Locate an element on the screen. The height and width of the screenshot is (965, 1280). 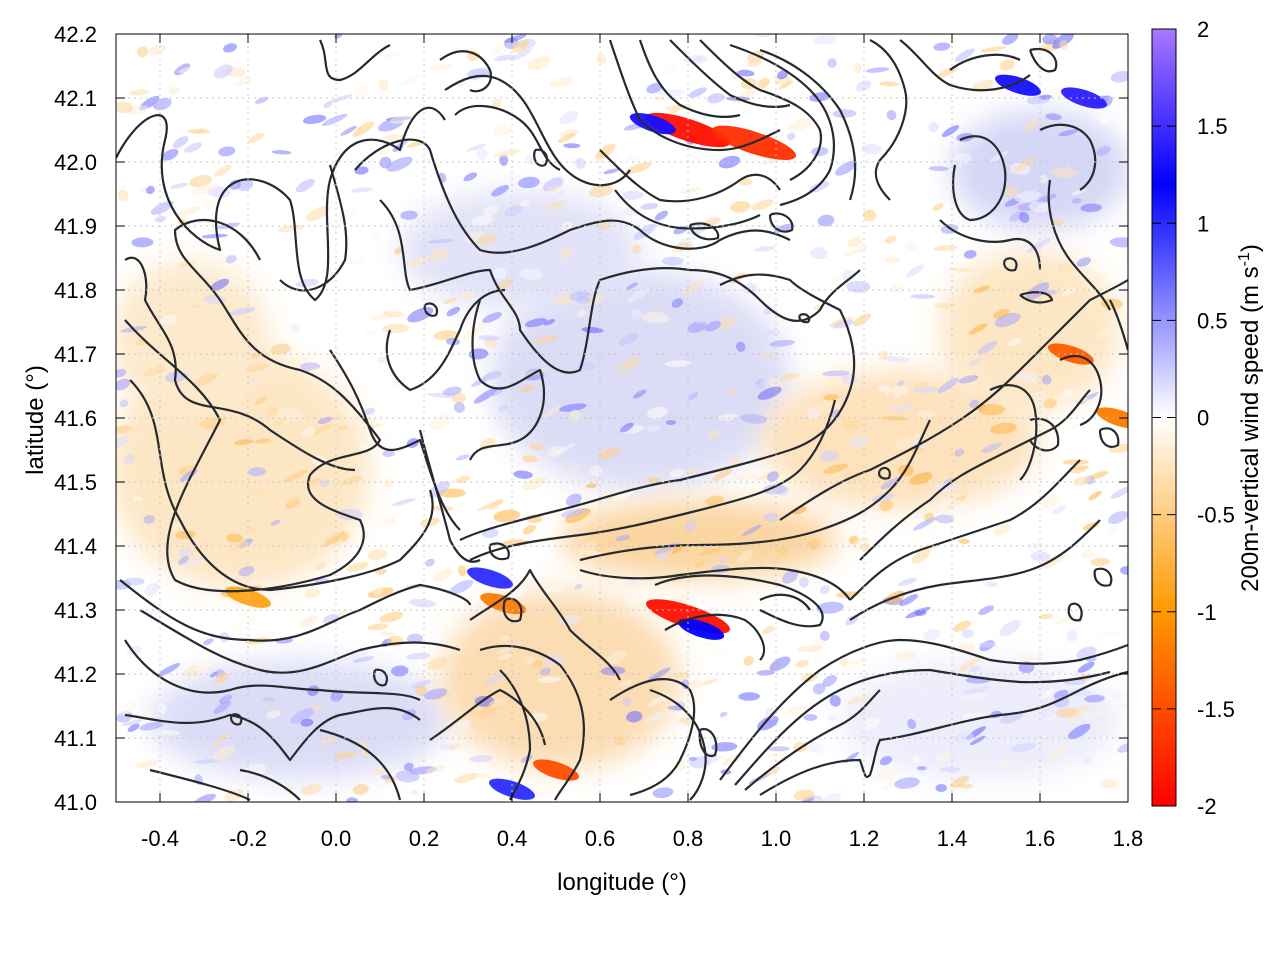
colorbar-tick-label: -1.5 is located at coordinates (1216, 709).